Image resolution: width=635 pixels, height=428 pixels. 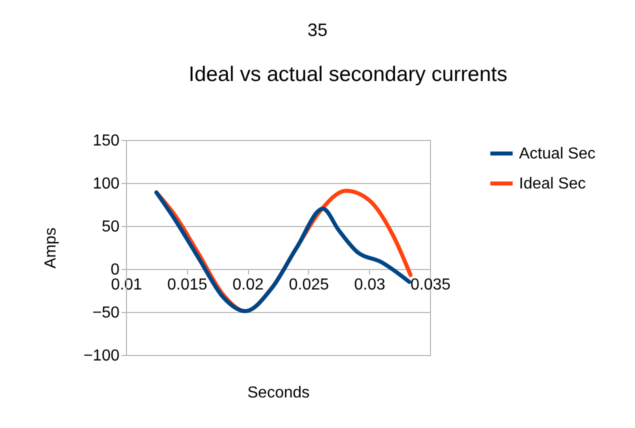 I want to click on legend-label: Ideal Sec, so click(x=552, y=184).